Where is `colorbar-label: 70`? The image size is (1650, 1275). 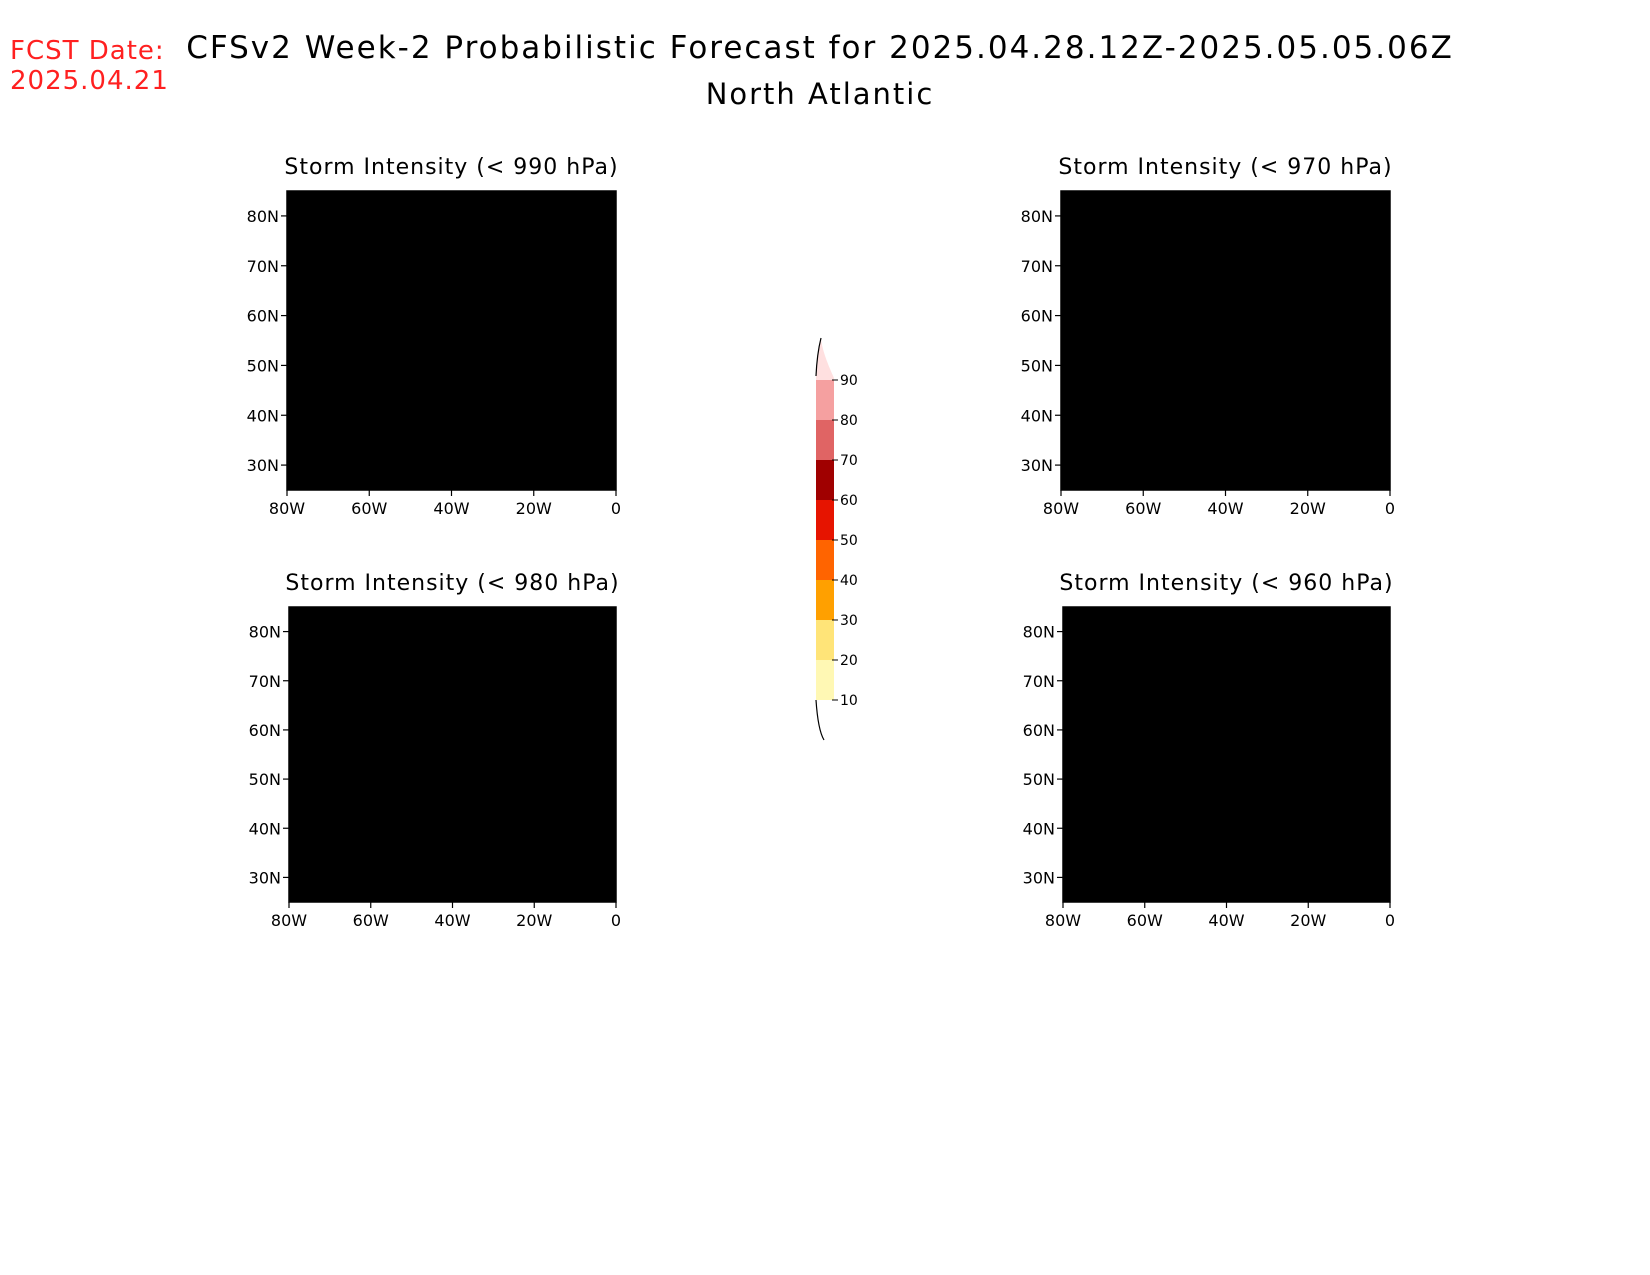
colorbar-label: 70 is located at coordinates (849, 461).